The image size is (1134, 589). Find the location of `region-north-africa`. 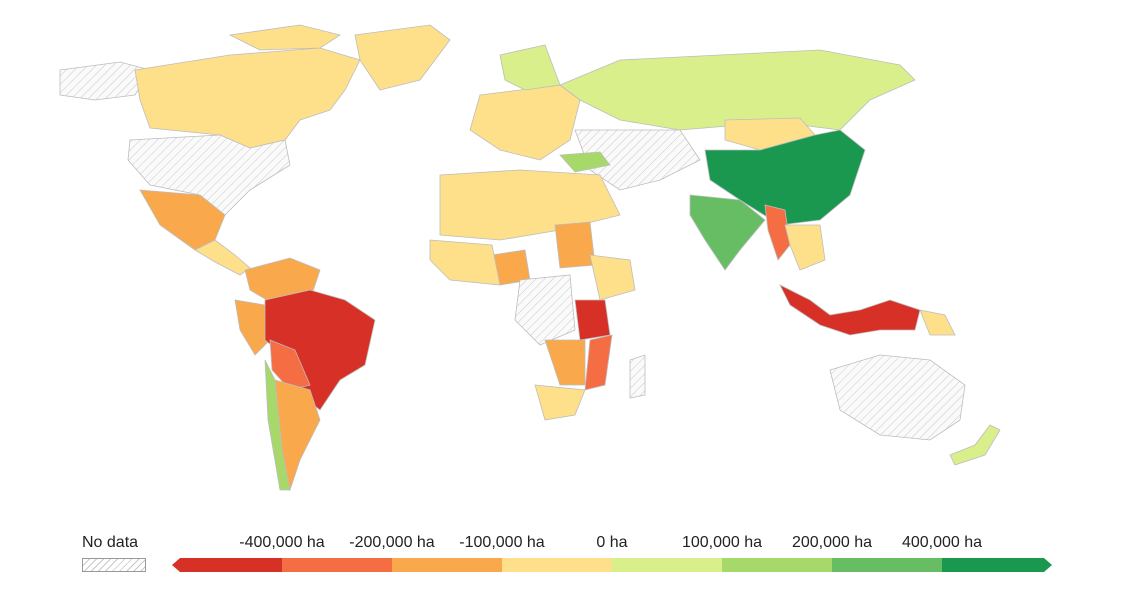

region-north-africa is located at coordinates (530, 205).